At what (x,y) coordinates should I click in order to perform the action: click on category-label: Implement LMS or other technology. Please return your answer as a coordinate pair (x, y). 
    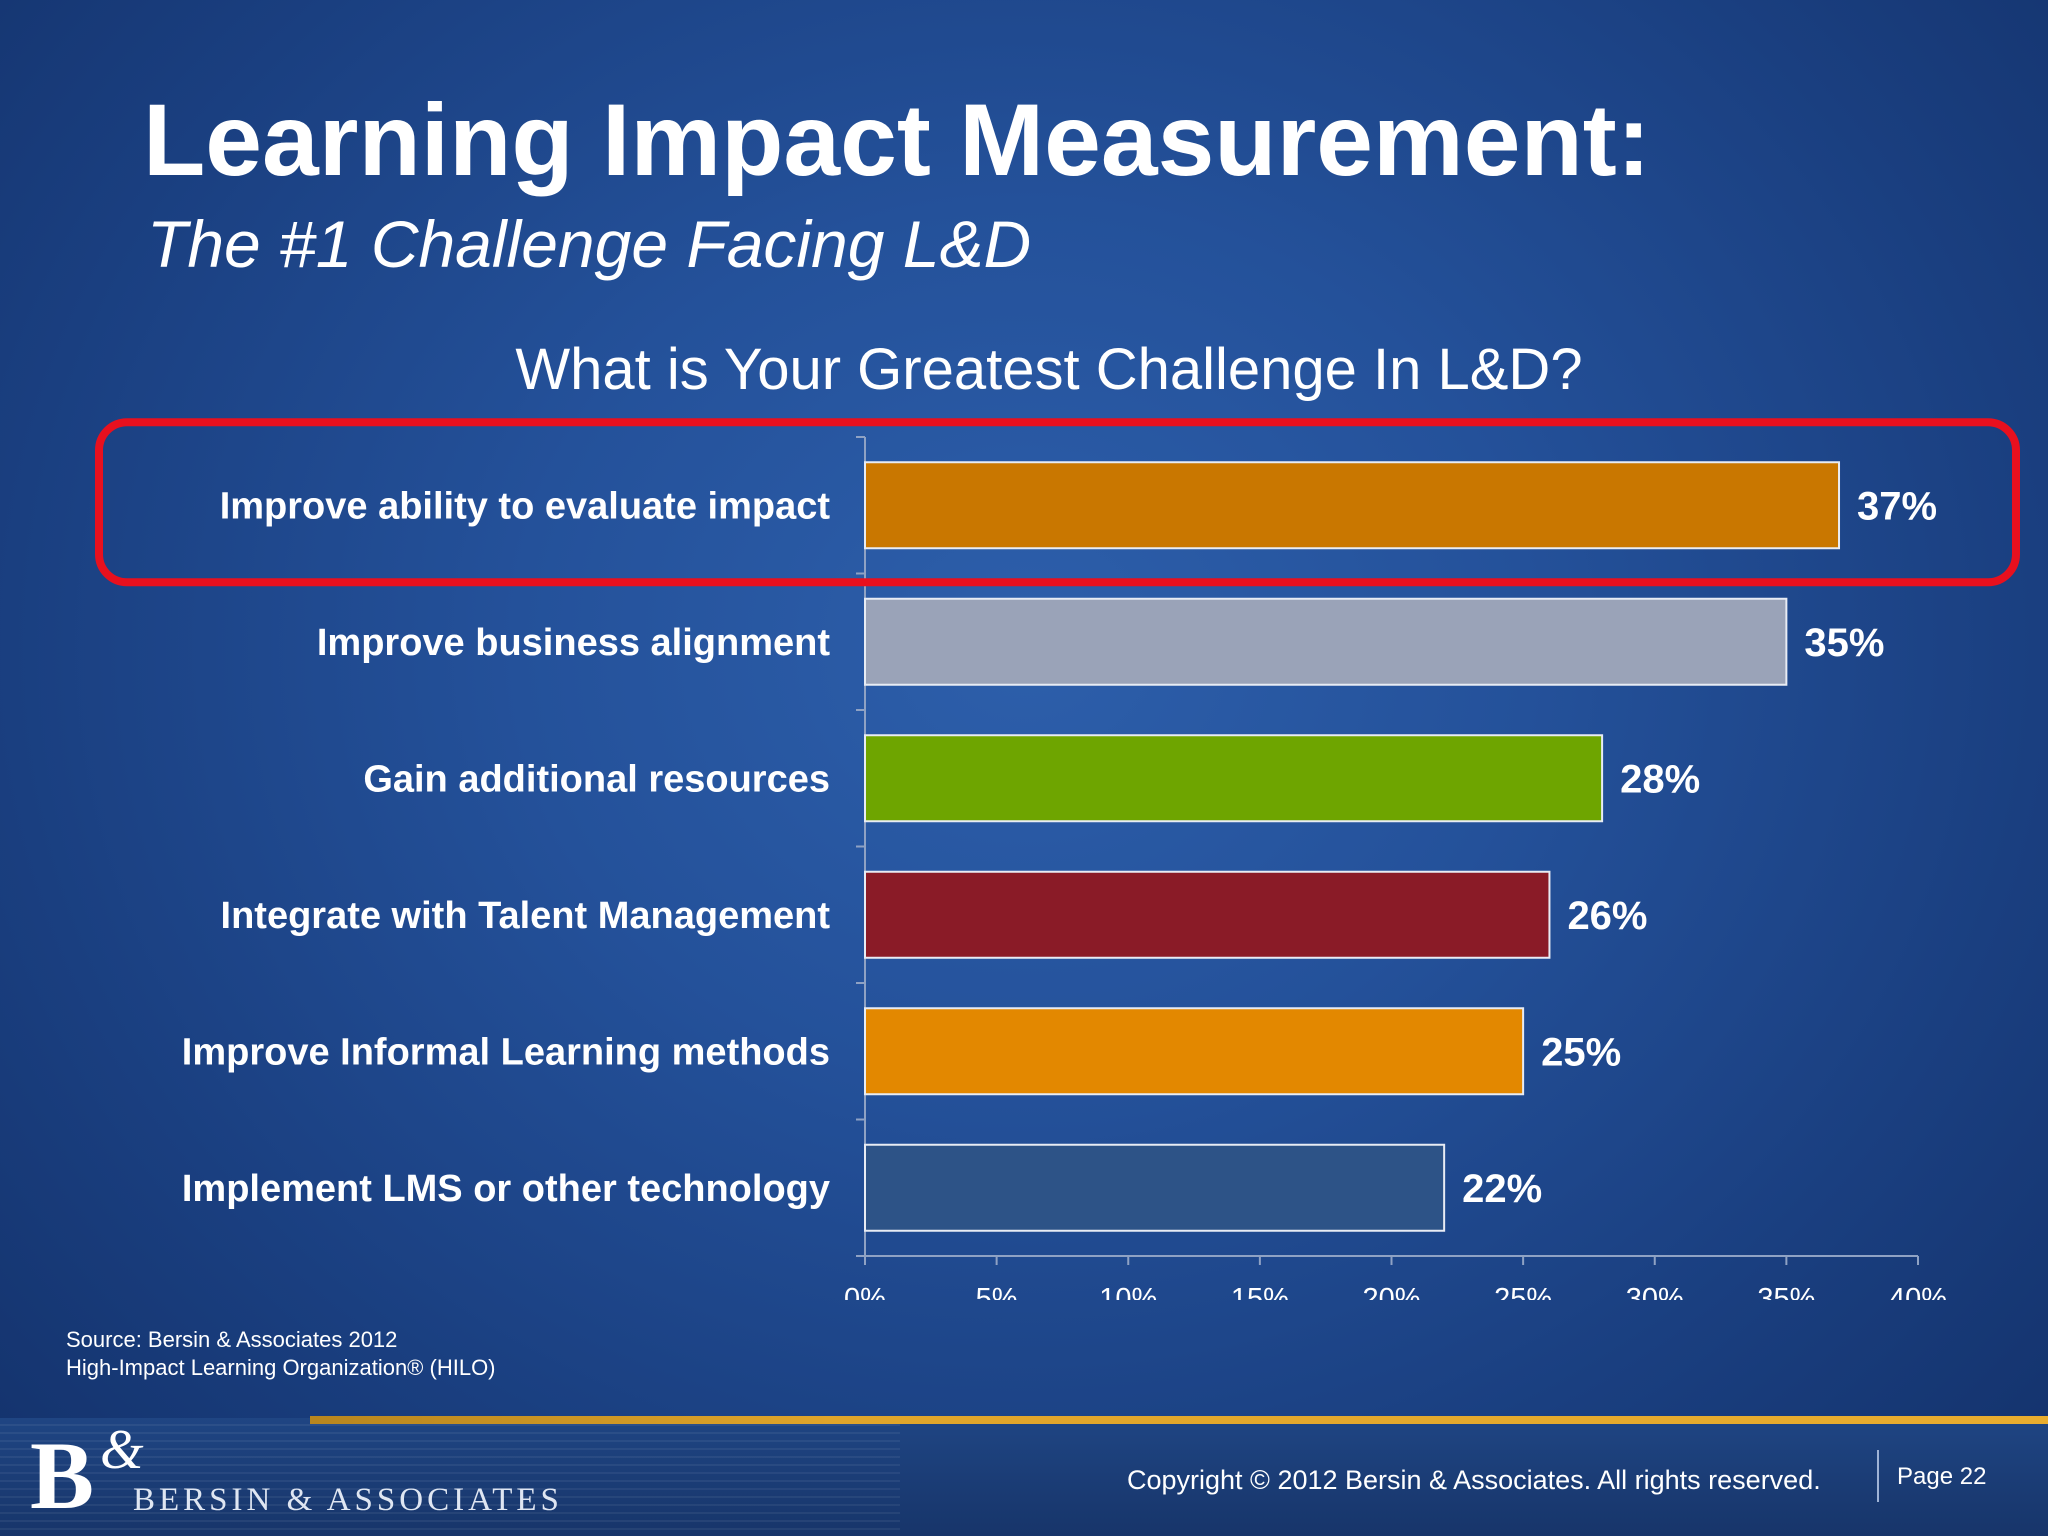
    Looking at the image, I should click on (506, 1189).